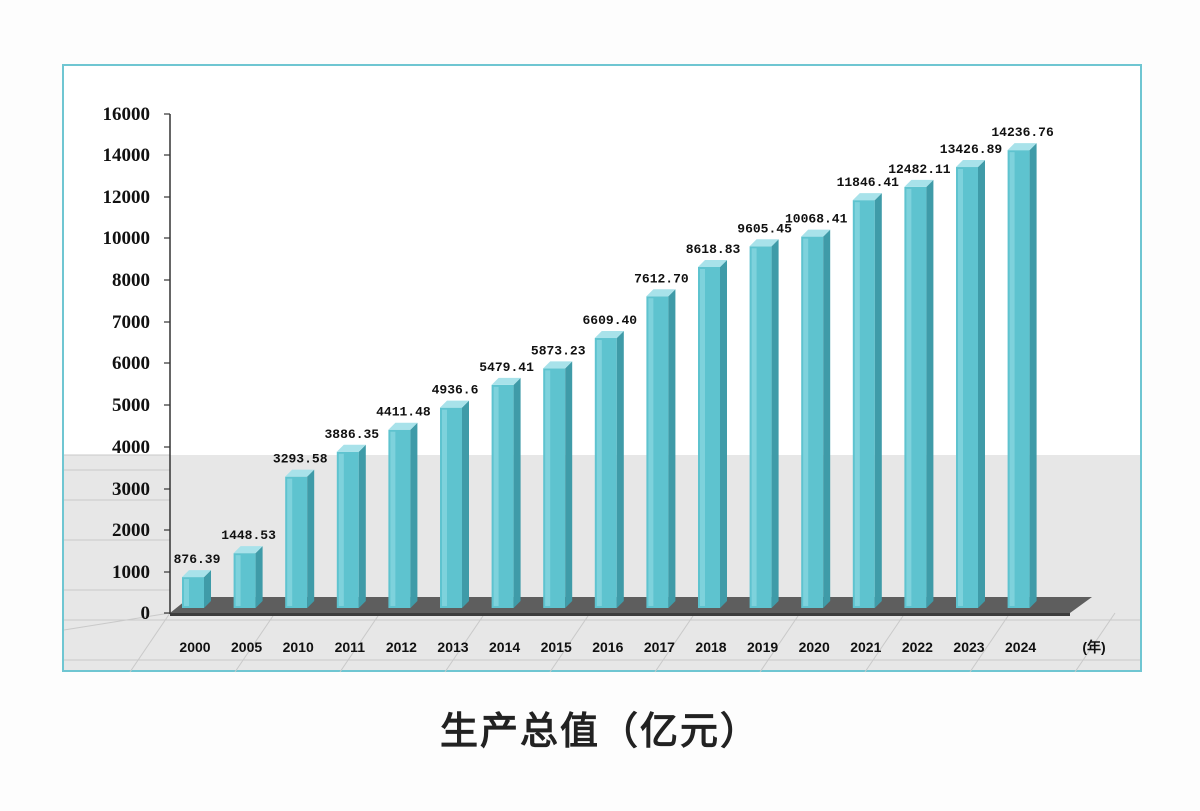 This screenshot has width=1200, height=811. What do you see at coordinates (971, 149) in the screenshot?
I see `data-label: 13426.89` at bounding box center [971, 149].